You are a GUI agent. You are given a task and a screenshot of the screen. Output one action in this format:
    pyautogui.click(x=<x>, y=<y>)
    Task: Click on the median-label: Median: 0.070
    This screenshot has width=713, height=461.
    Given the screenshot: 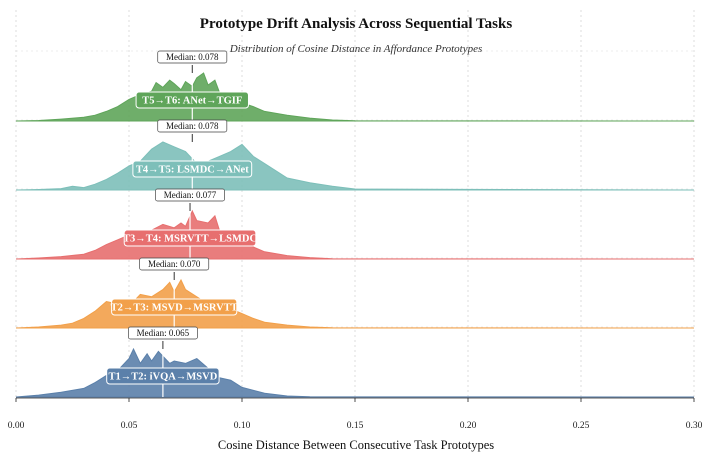 What is the action you would take?
    pyautogui.click(x=174, y=264)
    